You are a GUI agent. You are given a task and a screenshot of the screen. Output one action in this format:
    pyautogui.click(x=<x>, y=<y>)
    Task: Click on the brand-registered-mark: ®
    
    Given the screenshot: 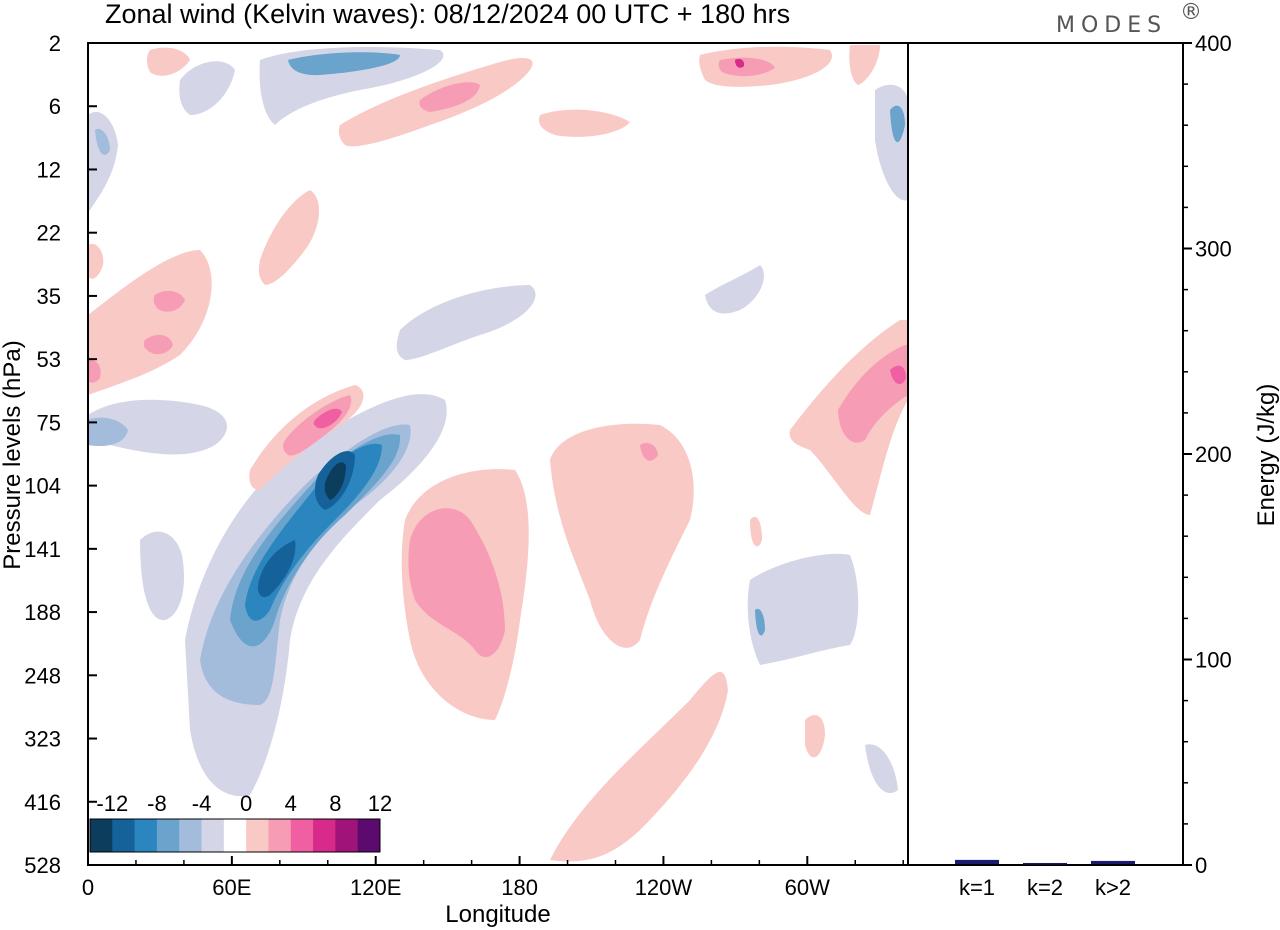 What is the action you would take?
    pyautogui.click(x=1194, y=12)
    